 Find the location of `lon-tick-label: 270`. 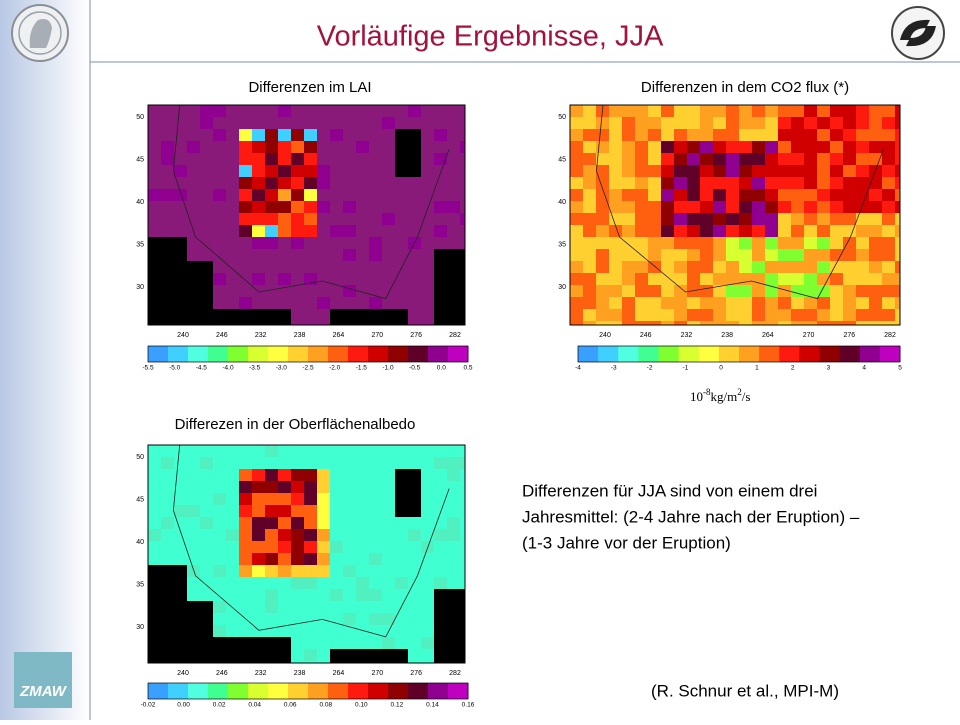

lon-tick-label: 270 is located at coordinates (809, 335).